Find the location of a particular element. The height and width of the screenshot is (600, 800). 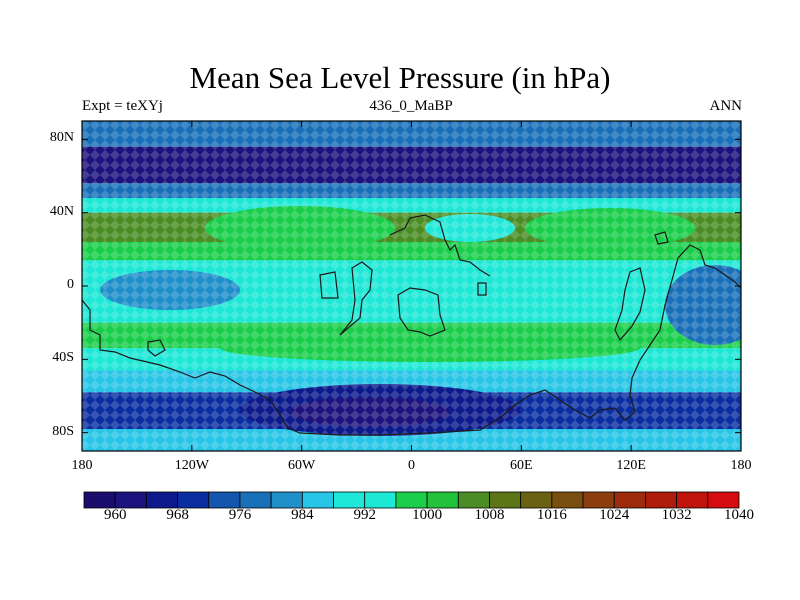

colorbar-label: 1032 is located at coordinates (676, 515).